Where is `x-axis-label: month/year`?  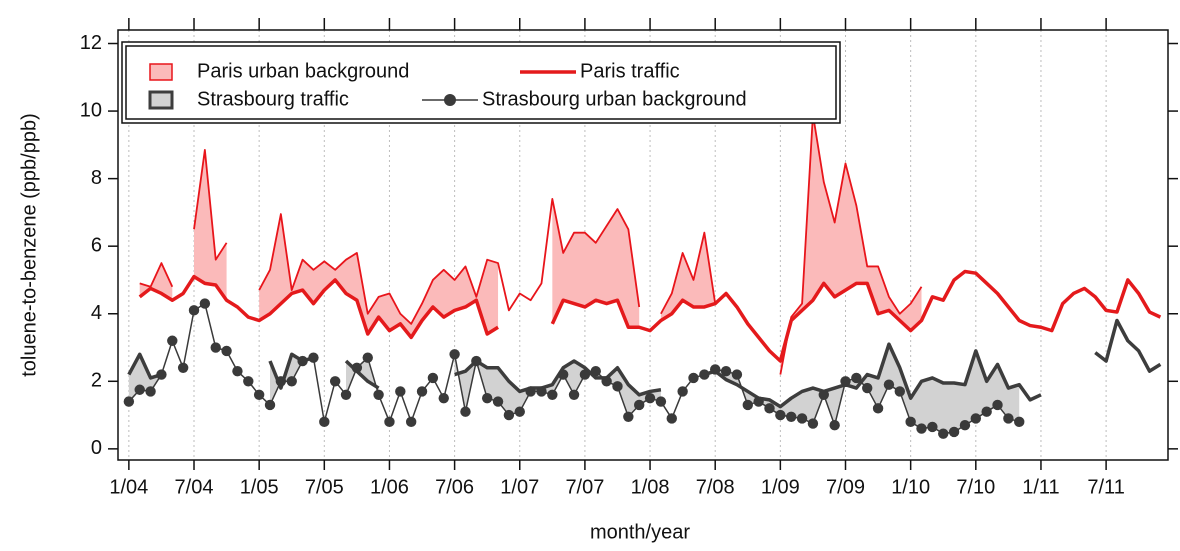
x-axis-label: month/year is located at coordinates (640, 532).